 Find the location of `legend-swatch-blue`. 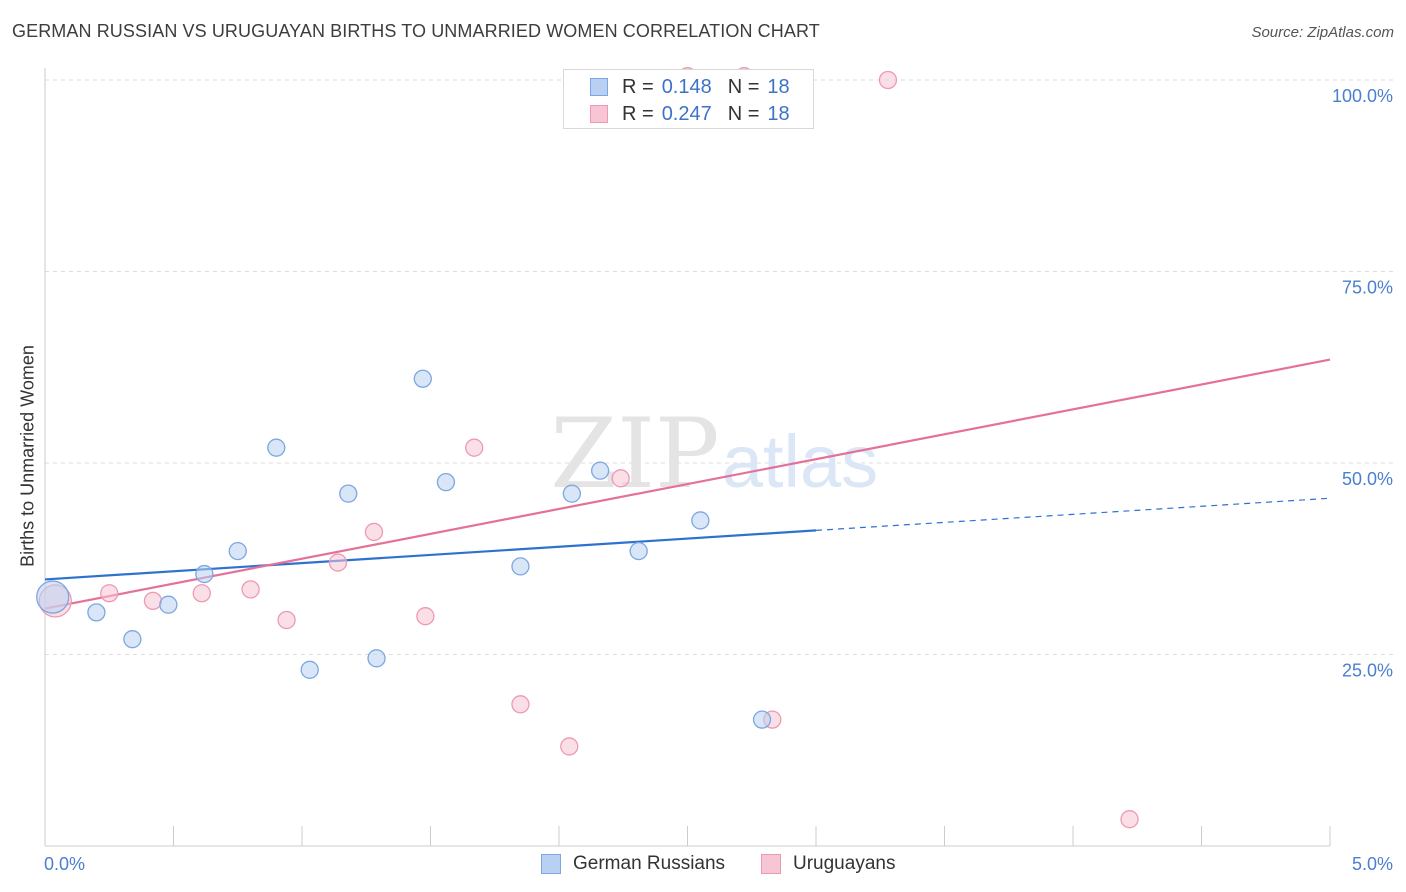

legend-swatch-blue is located at coordinates (599, 87).